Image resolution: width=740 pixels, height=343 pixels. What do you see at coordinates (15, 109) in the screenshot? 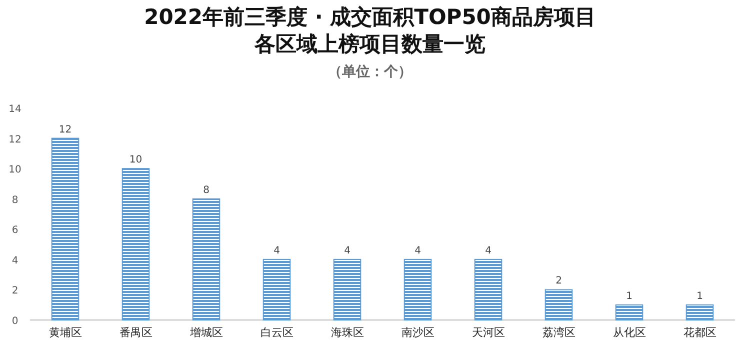
I see `y-tick-label: 14` at bounding box center [15, 109].